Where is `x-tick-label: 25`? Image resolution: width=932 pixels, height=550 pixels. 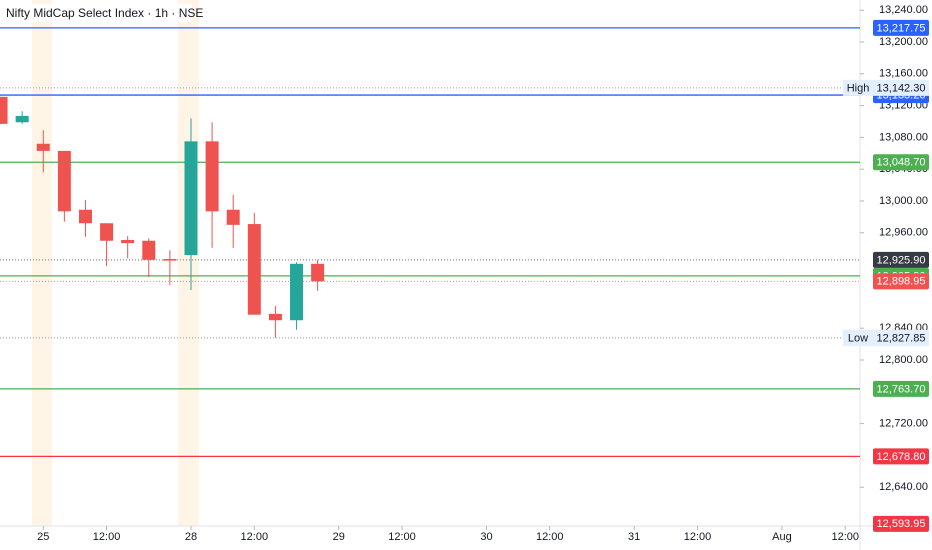 x-tick-label: 25 is located at coordinates (43, 537).